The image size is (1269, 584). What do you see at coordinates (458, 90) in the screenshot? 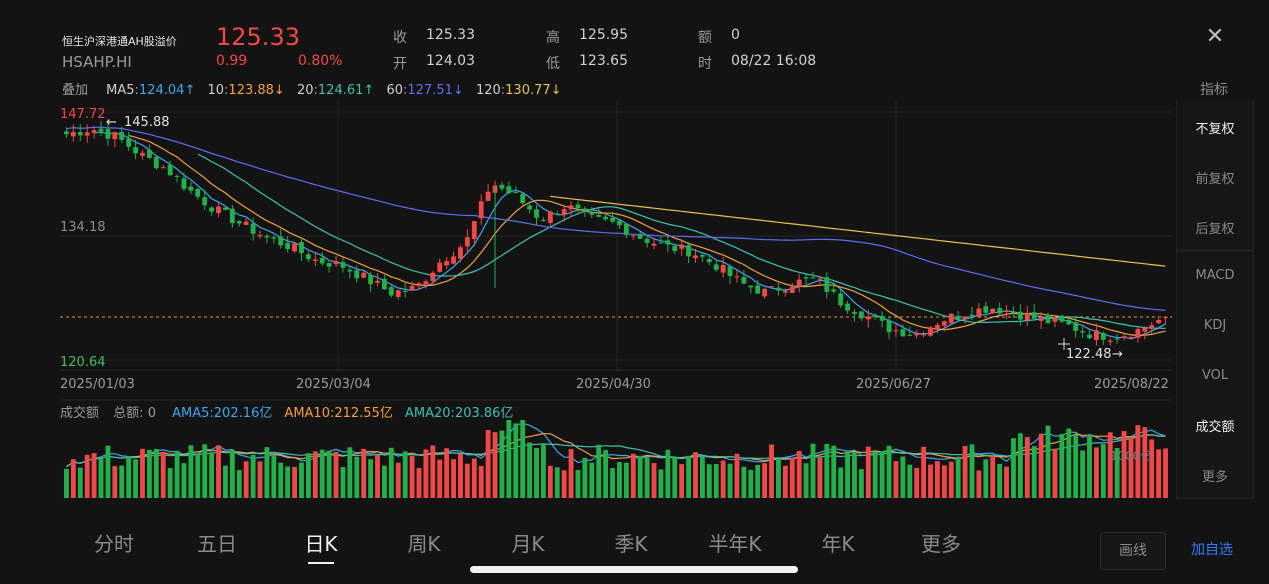
I see `ma60-arrow: ↓` at bounding box center [458, 90].